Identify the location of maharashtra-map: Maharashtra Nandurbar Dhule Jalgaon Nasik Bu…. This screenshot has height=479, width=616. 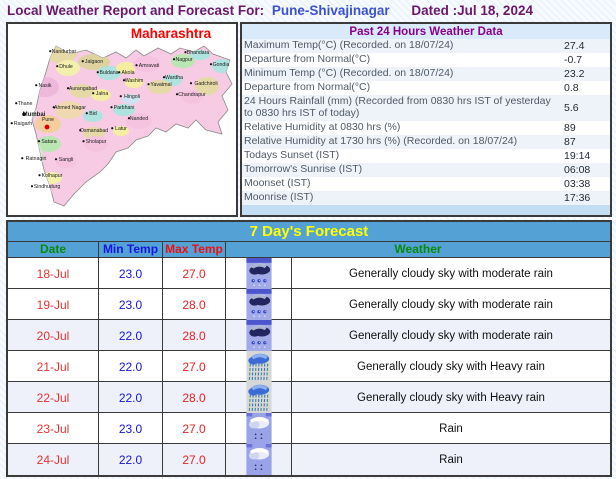
(121, 116).